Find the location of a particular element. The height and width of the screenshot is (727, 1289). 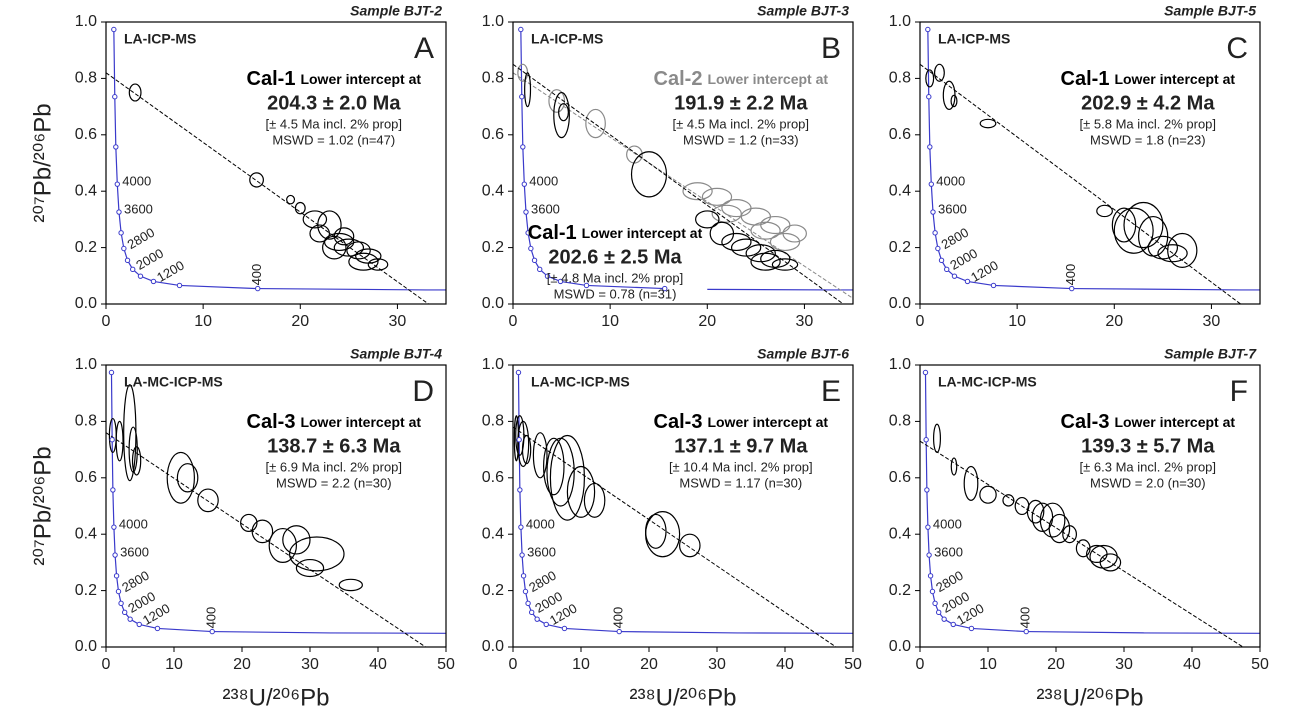

age-label: 3600 is located at coordinates (134, 551).